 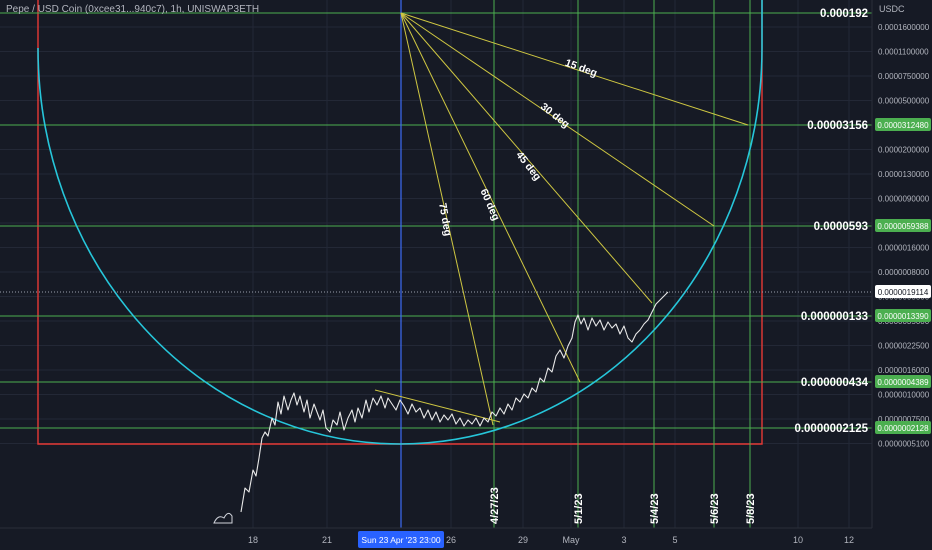 I want to click on current-price-text: 0.0000019114, so click(x=903, y=292).